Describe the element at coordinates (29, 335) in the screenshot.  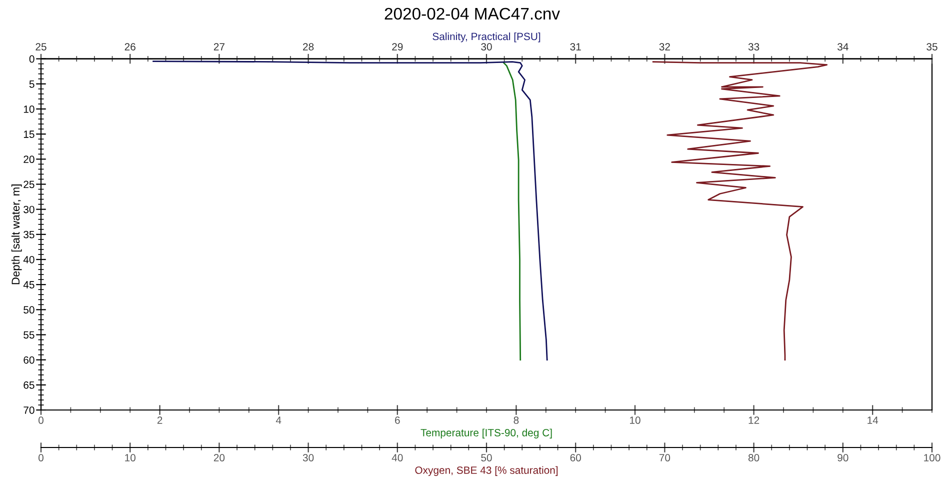
I see `y-tick-label: 55` at that location.